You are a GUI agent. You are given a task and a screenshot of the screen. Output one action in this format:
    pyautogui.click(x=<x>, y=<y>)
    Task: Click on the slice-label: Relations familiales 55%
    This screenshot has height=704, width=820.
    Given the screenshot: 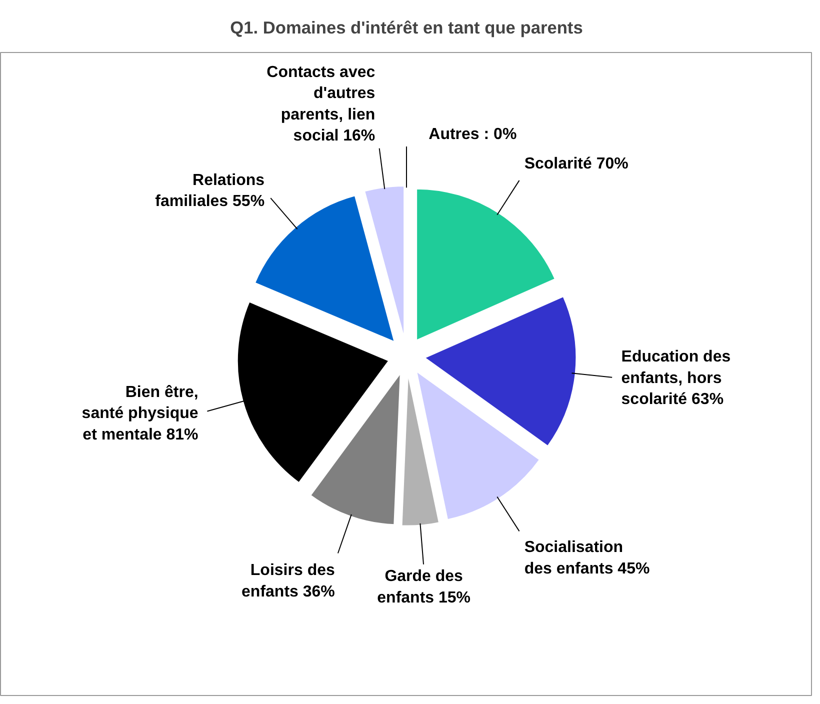 What is the action you would take?
    pyautogui.click(x=210, y=191)
    